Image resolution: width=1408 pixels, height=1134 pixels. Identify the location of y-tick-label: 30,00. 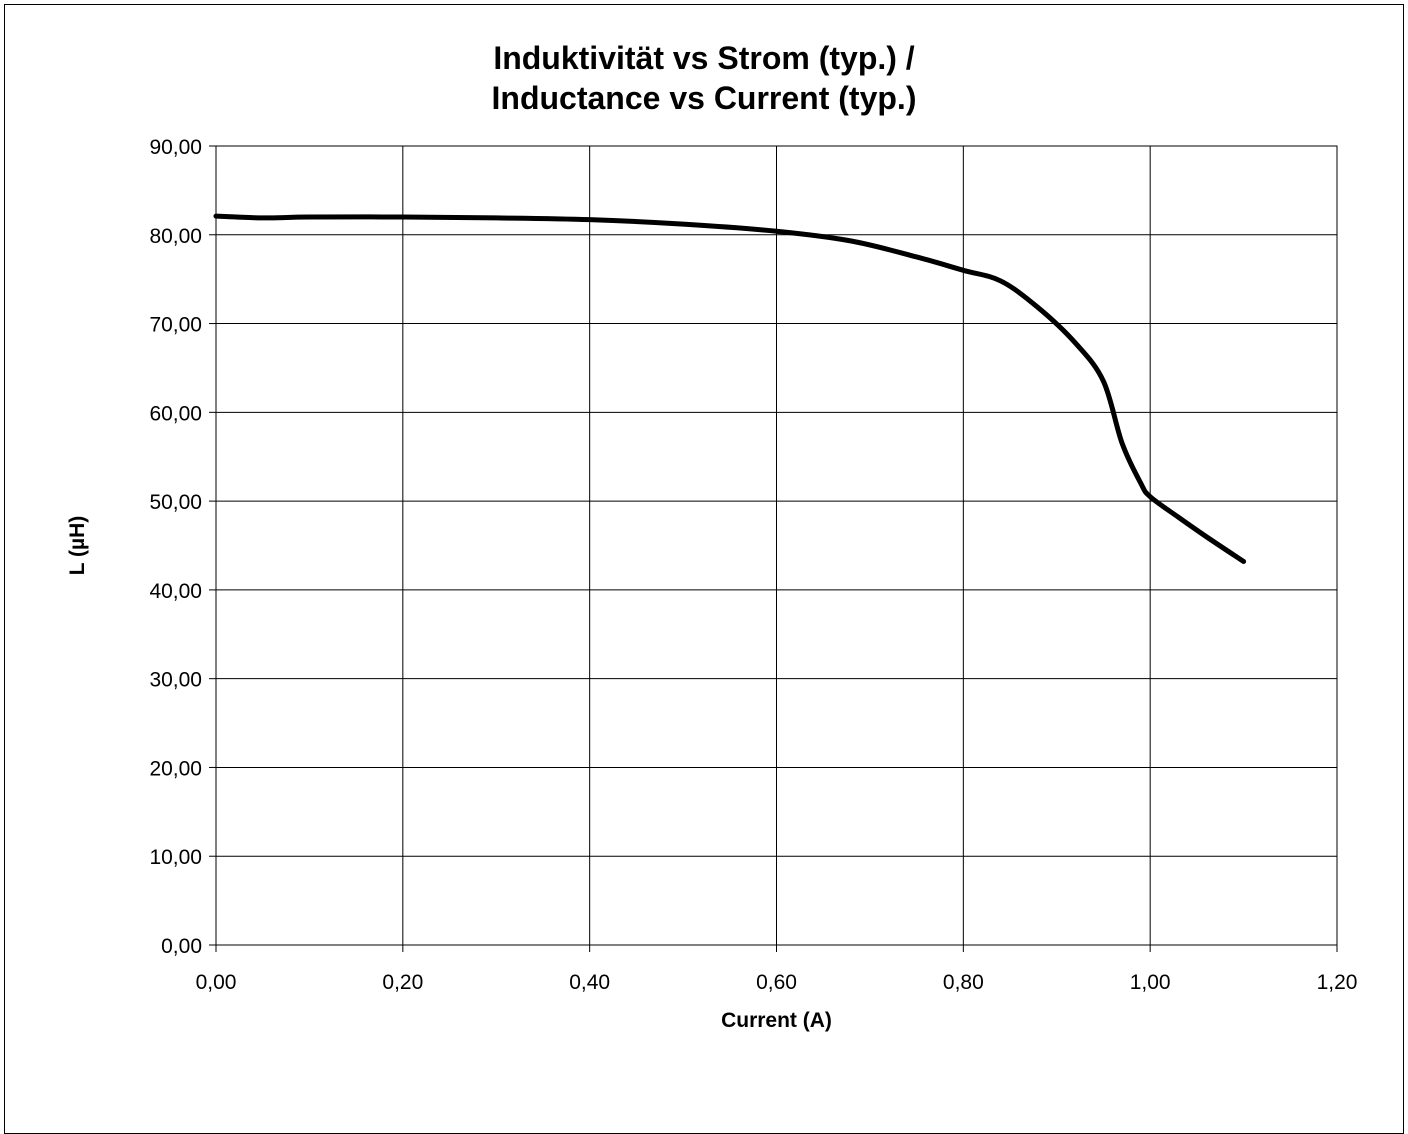
(175, 680).